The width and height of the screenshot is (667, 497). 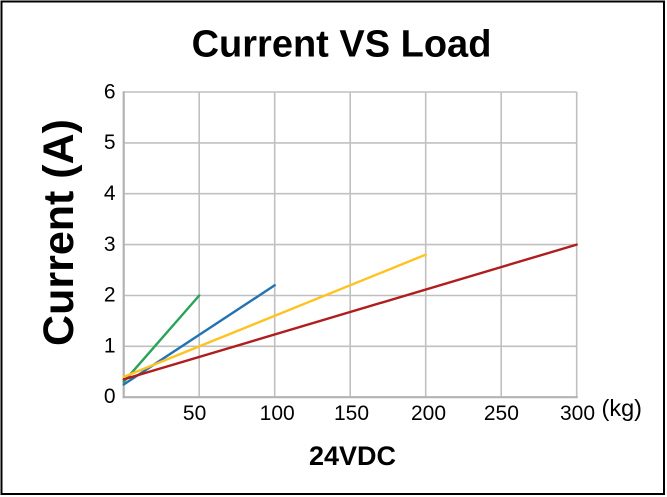 What do you see at coordinates (501, 413) in the screenshot?
I see `svg-text: 250` at bounding box center [501, 413].